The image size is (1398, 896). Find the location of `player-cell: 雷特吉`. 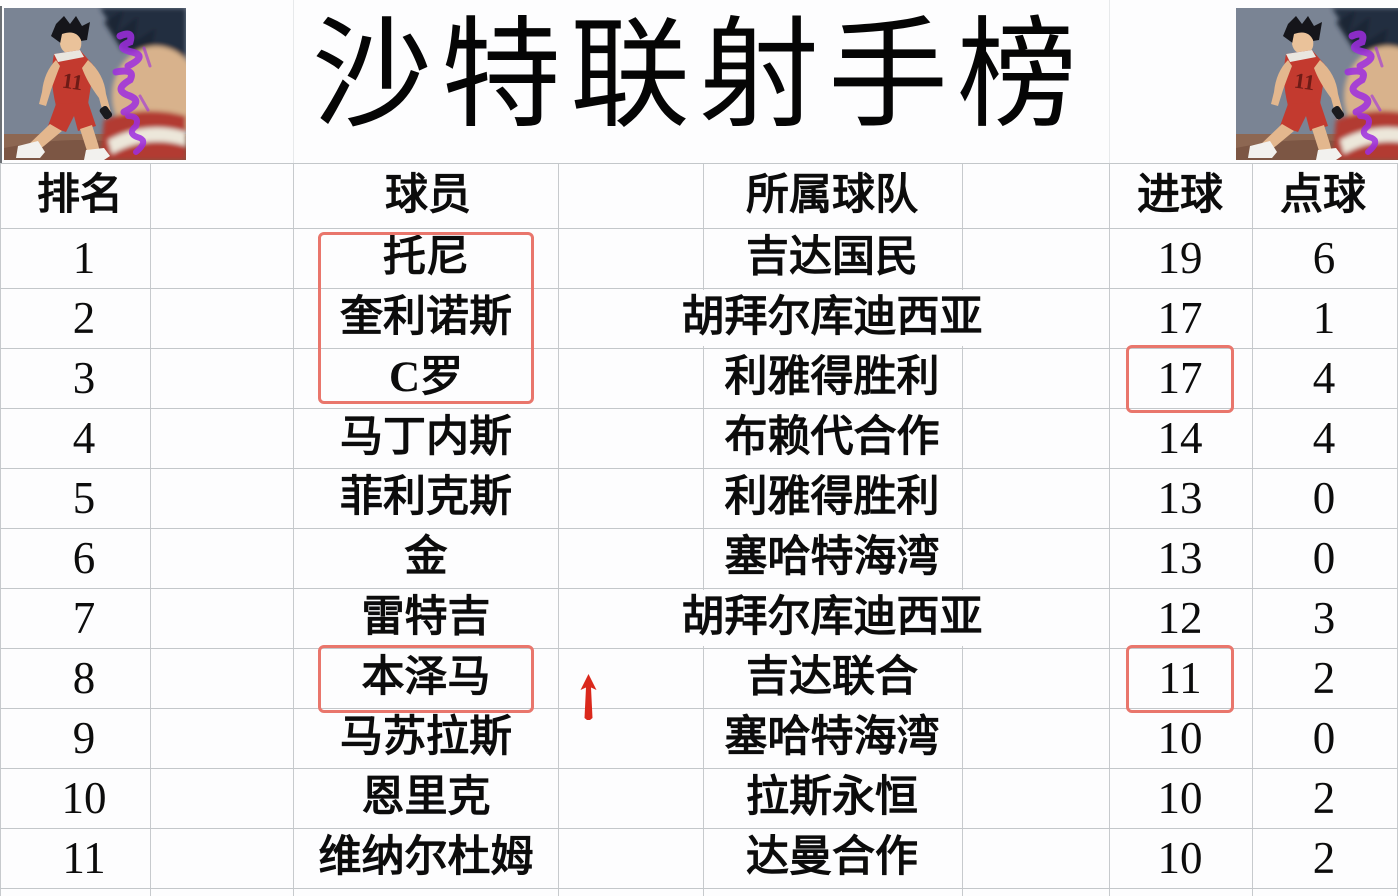

player-cell: 雷特吉 is located at coordinates (426, 617).